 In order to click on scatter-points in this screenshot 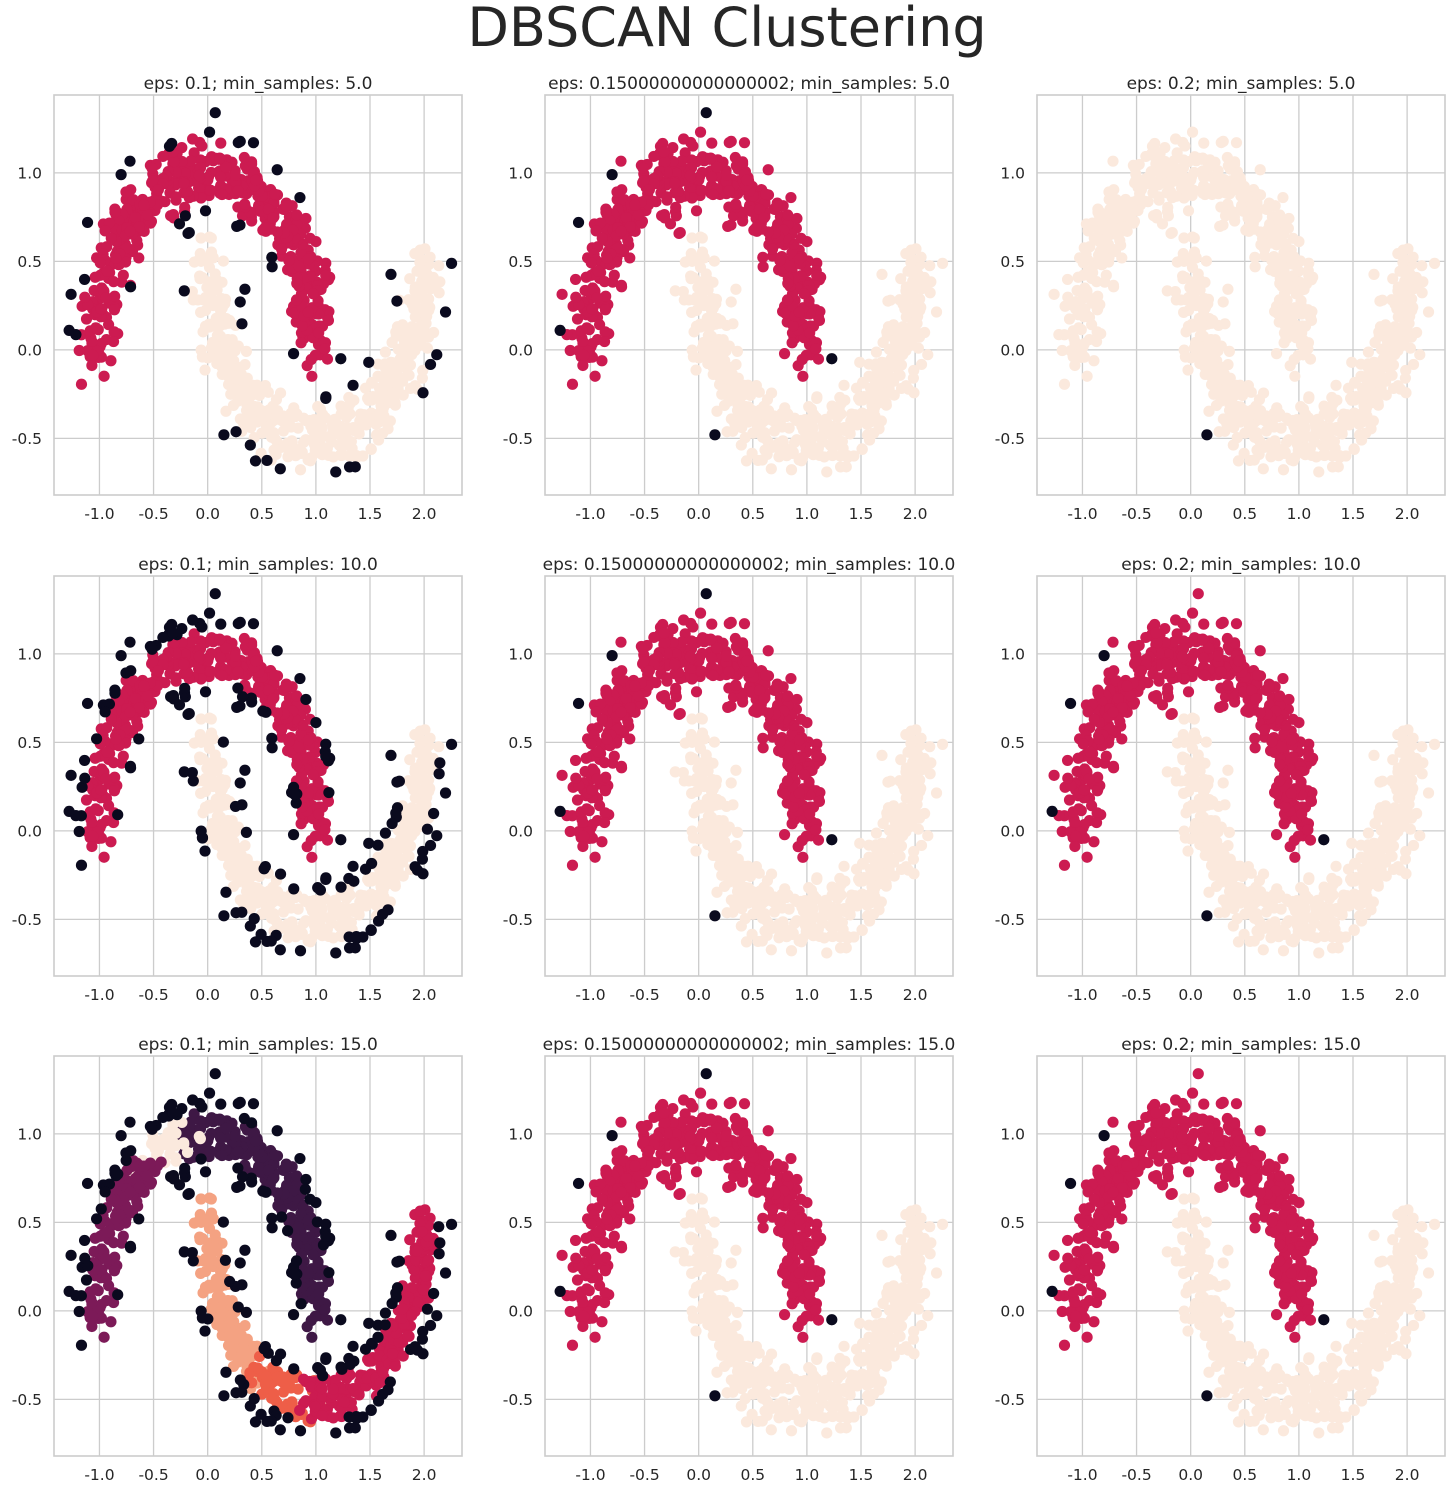, I will do `click(751, 292)`.